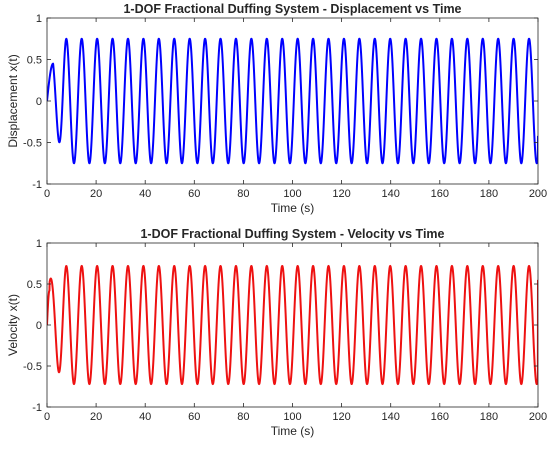 The height and width of the screenshot is (450, 550). Describe the element at coordinates (538, 417) in the screenshot. I see `velocity-x-tick-label: 200` at that location.